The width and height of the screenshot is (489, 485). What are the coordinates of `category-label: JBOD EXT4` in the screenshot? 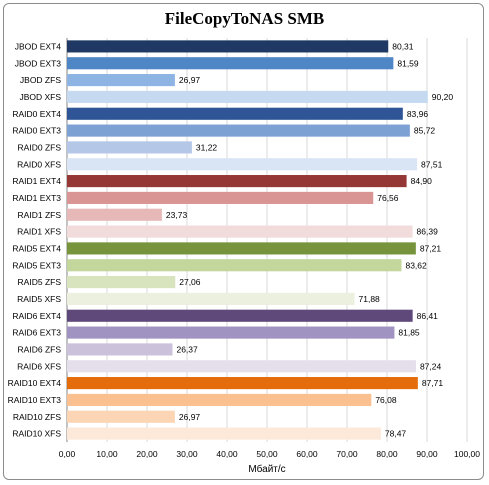 It's located at (38, 46).